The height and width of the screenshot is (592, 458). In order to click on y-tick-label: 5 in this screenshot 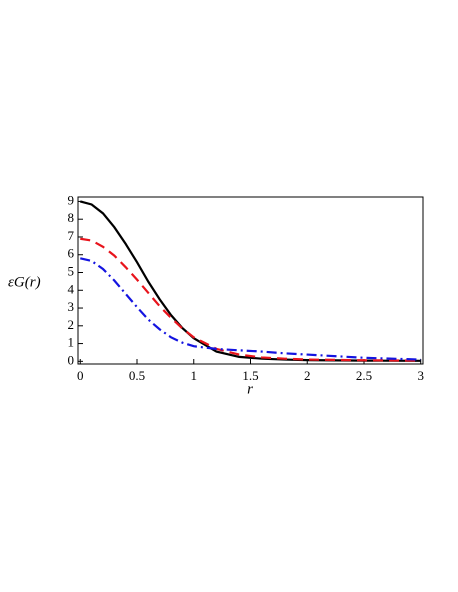, I will do `click(71, 270)`.